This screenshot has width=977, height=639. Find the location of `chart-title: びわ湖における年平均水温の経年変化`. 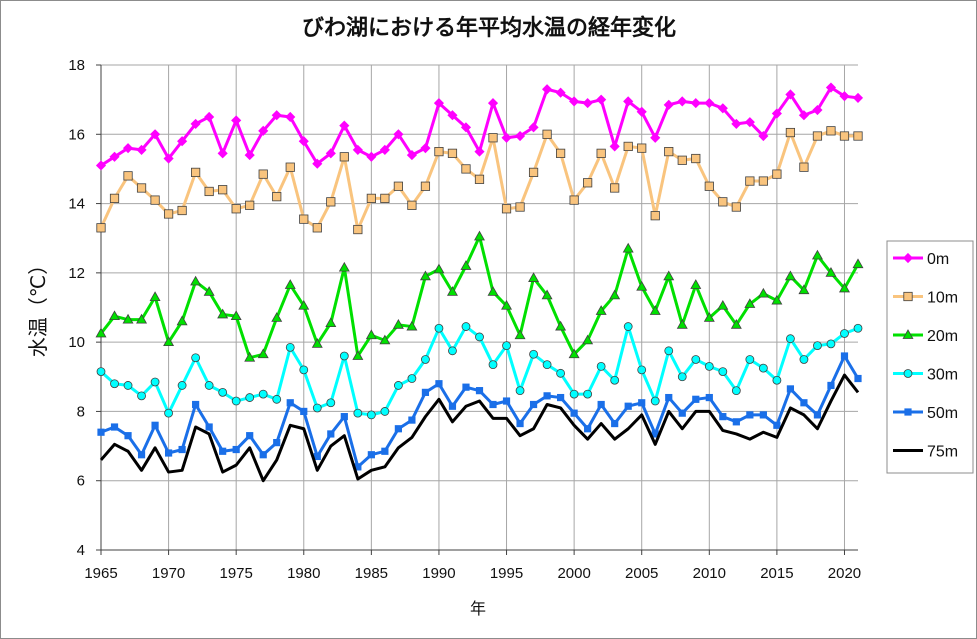

chart-title: びわ湖における年平均水温の経年変化 is located at coordinates (489, 28).